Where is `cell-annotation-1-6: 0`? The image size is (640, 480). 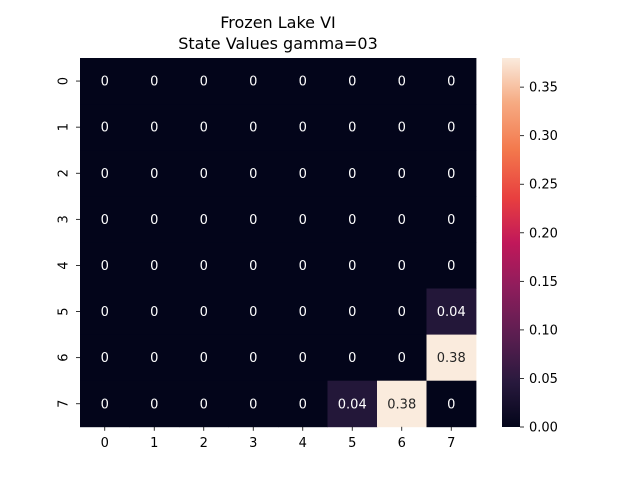 cell-annotation-1-6: 0 is located at coordinates (402, 128).